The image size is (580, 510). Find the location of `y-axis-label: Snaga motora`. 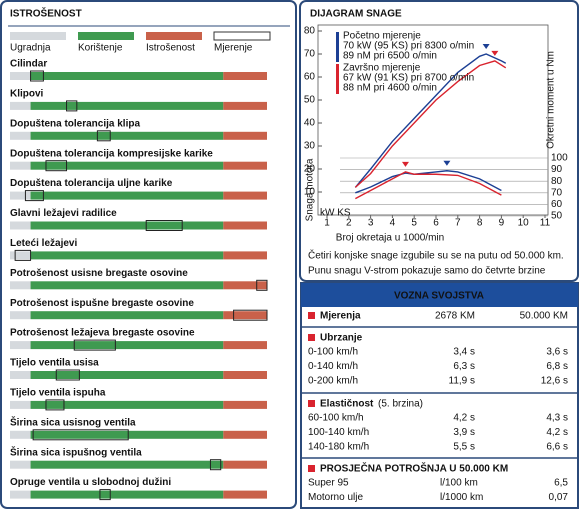

y-axis-label: Snaga motora is located at coordinates (310, 189).